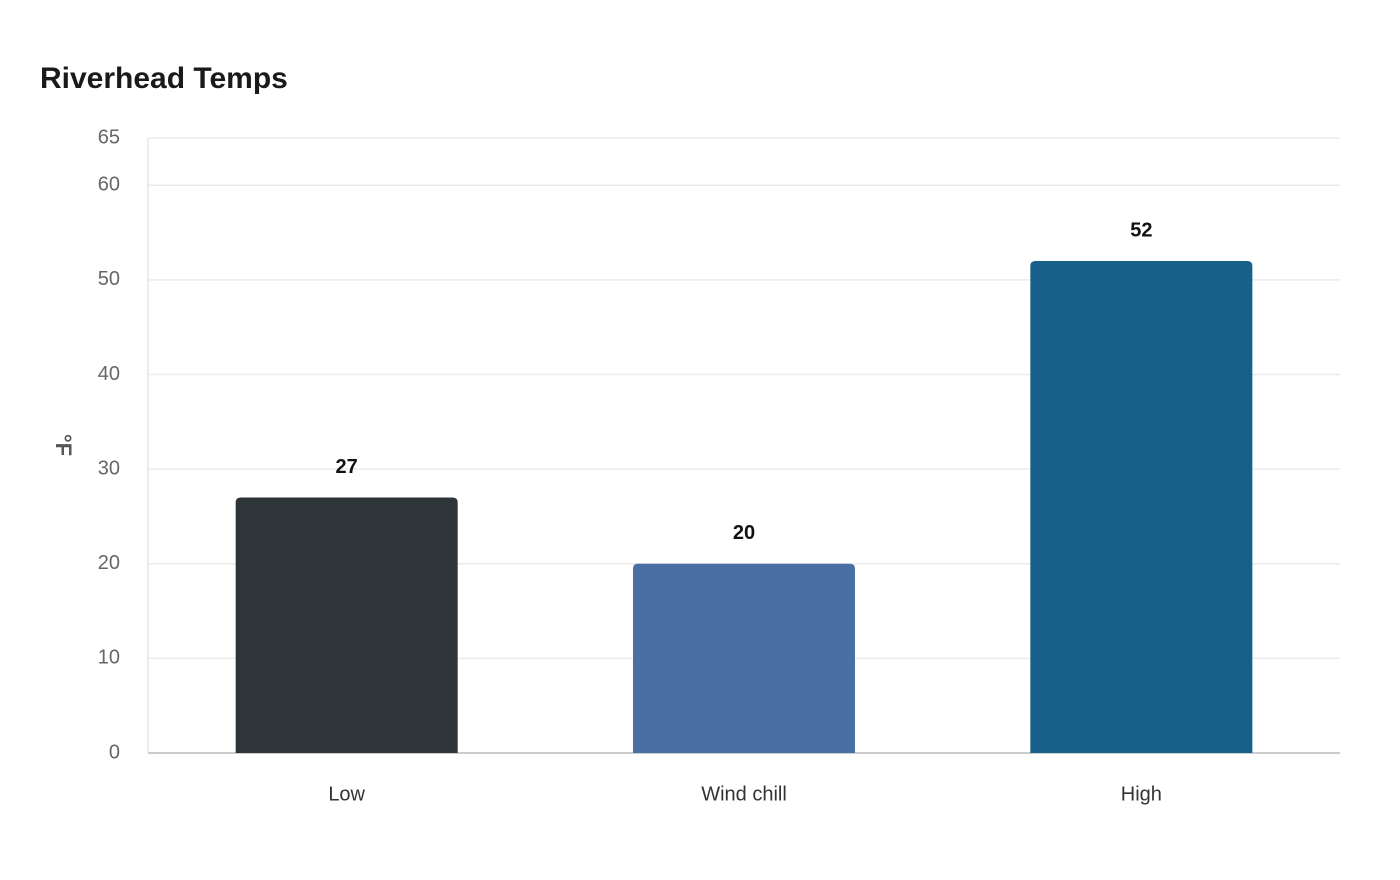  I want to click on y-tick-label: 20, so click(109, 563).